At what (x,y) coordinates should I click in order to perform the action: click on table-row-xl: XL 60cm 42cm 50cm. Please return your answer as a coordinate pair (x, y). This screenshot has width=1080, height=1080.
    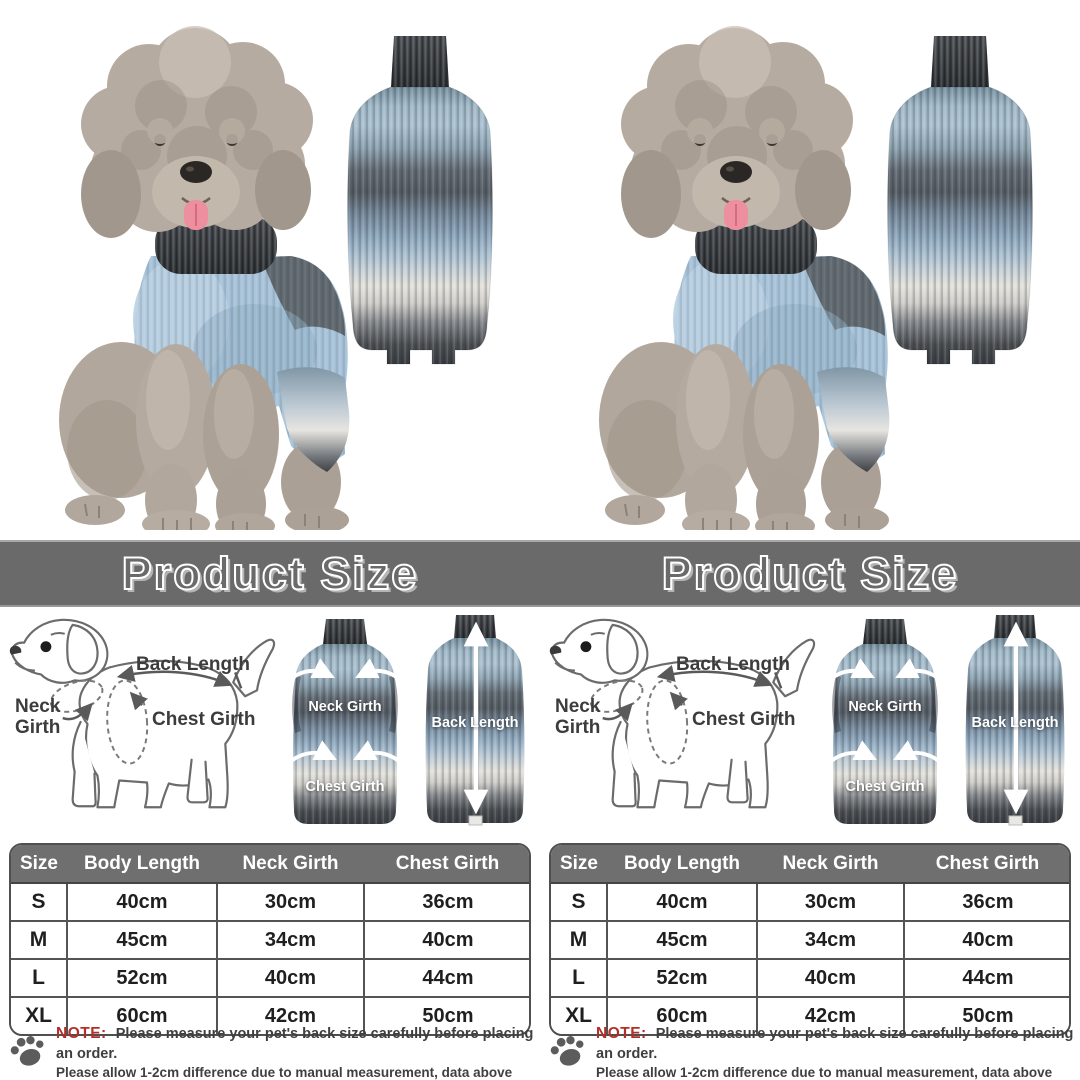
    Looking at the image, I should click on (810, 1015).